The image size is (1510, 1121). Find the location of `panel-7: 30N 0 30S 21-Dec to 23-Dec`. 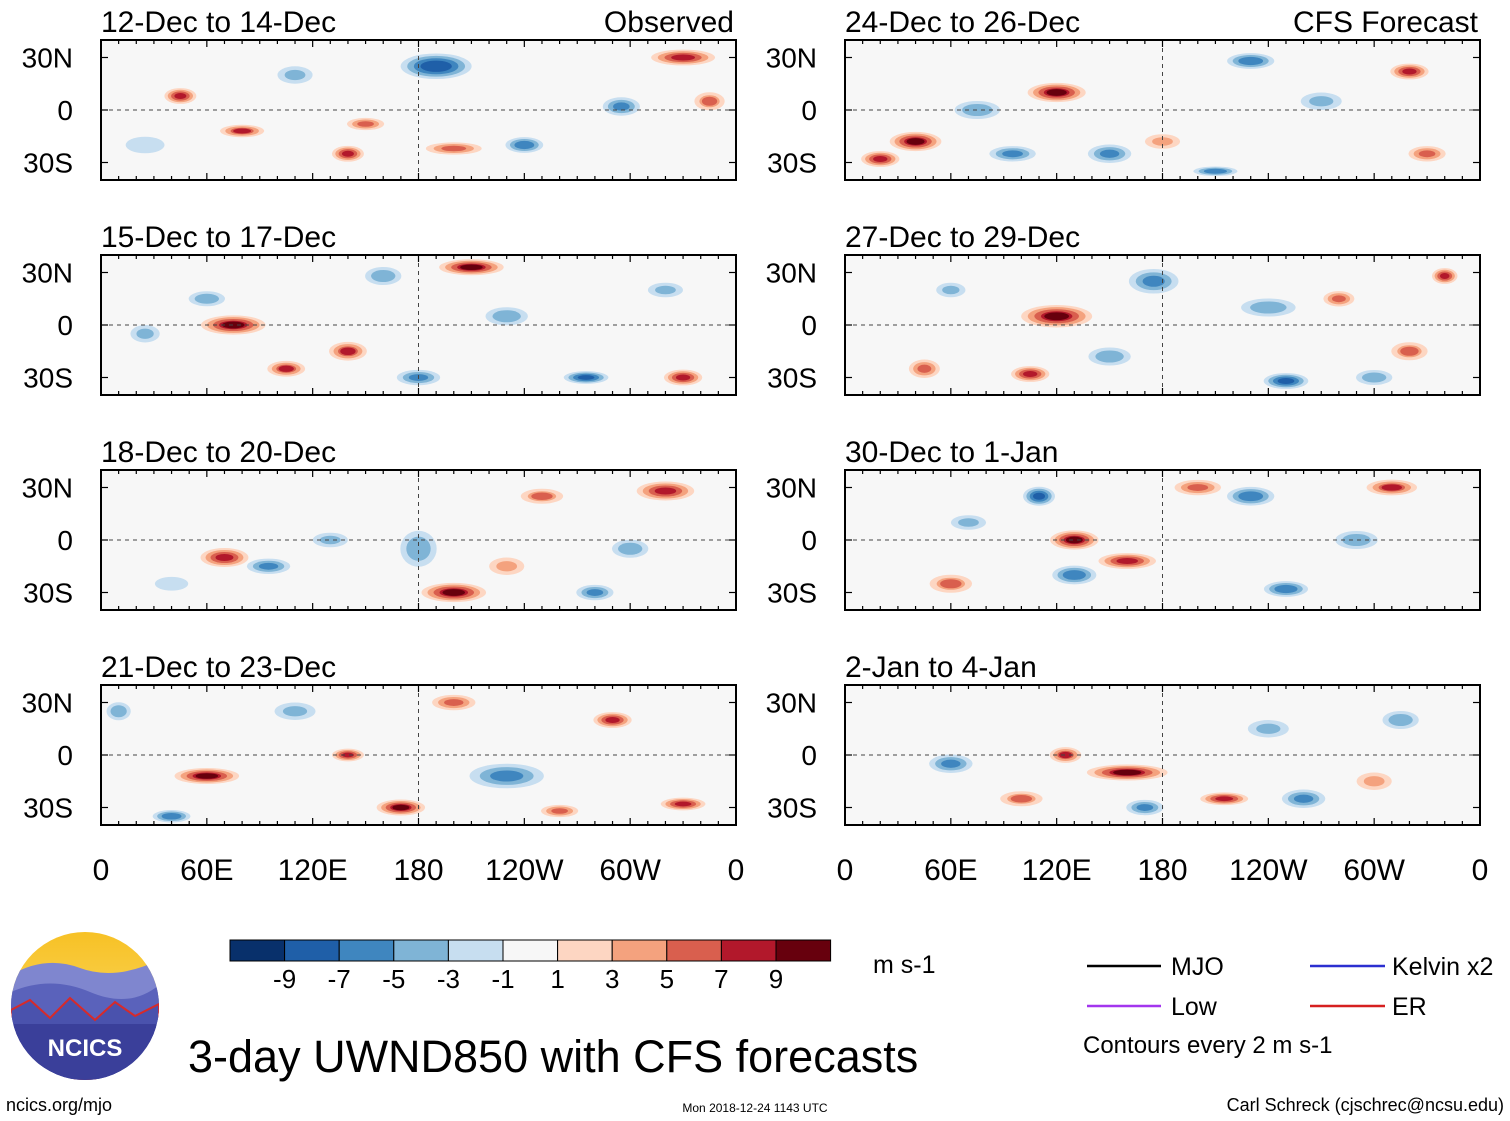

panel-7: 30N 0 30S 21-Dec to 23-Dec is located at coordinates (379, 738).